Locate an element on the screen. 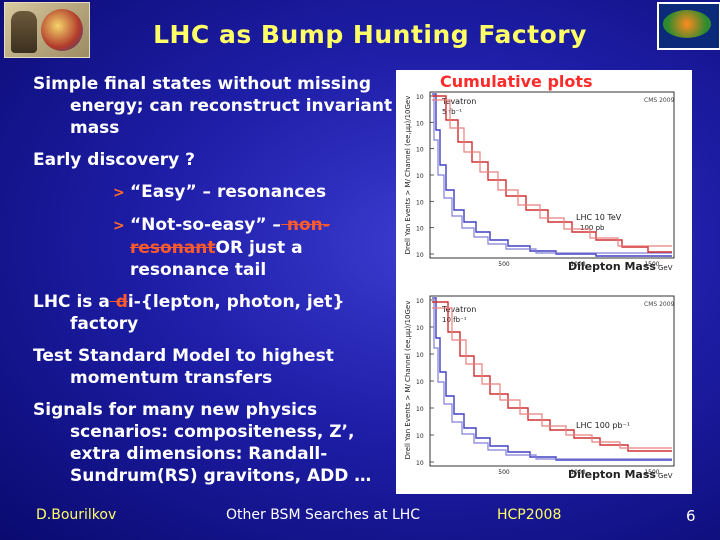  footer-author: D.Bourilkov is located at coordinates (76, 515).